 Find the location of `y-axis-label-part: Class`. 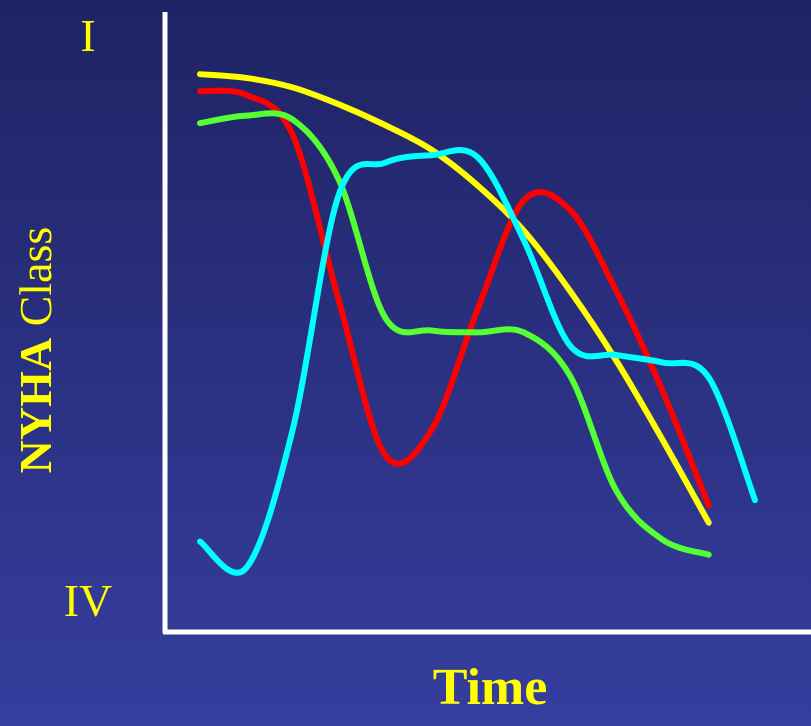

y-axis-label-part: Class is located at coordinates (35, 277).